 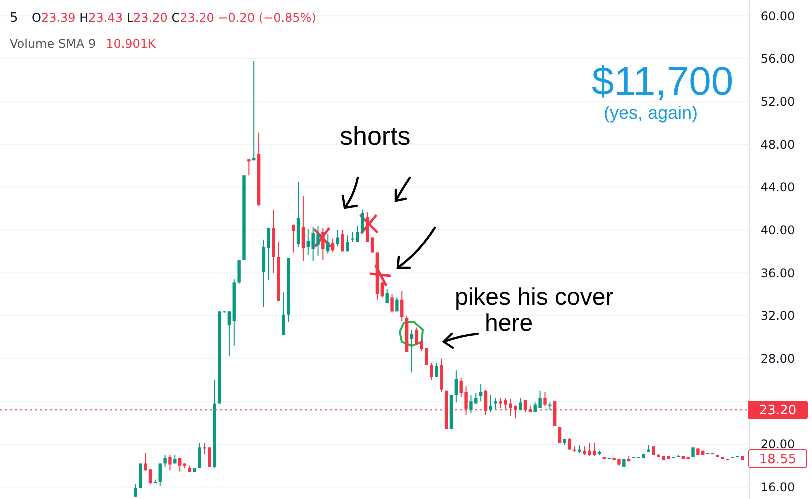 I want to click on y-tick-label: 36.00, so click(x=778, y=273).